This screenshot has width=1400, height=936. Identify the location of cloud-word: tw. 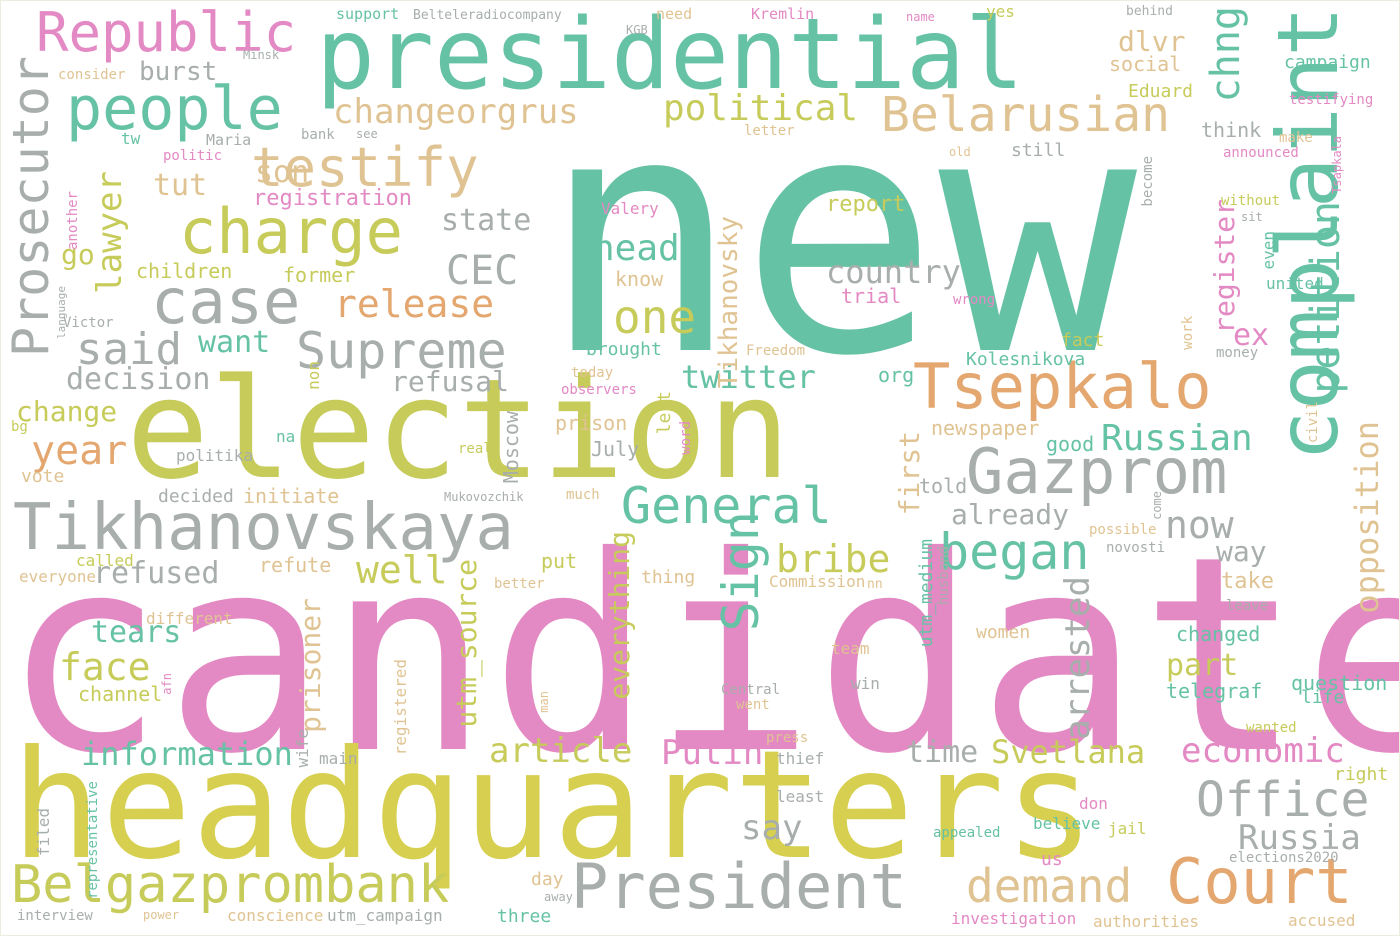
(131, 138).